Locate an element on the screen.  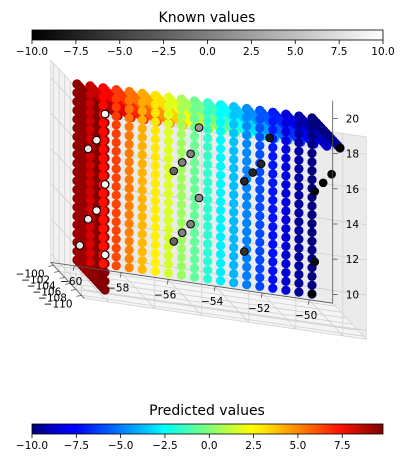
x-tick-label: −104 is located at coordinates (41, 286).